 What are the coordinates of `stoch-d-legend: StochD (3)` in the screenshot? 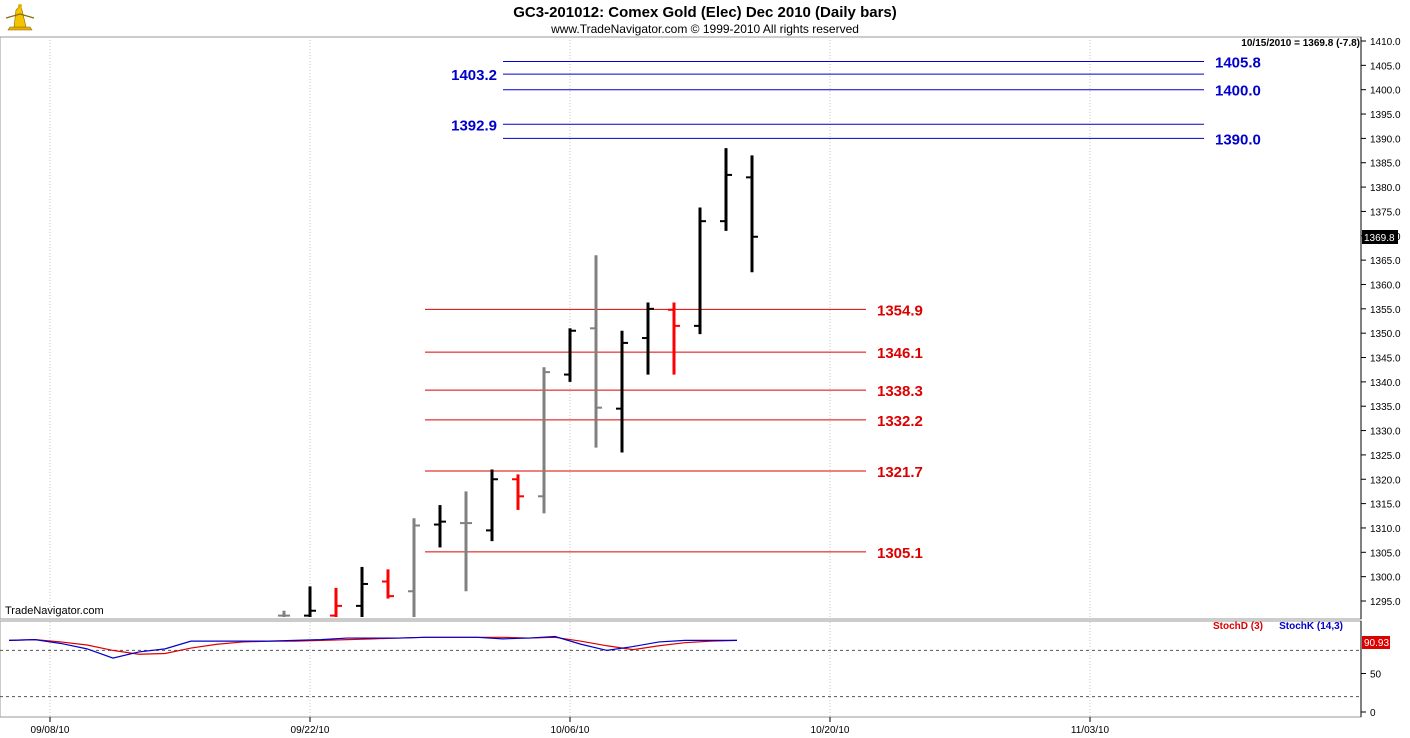 It's located at (1238, 626).